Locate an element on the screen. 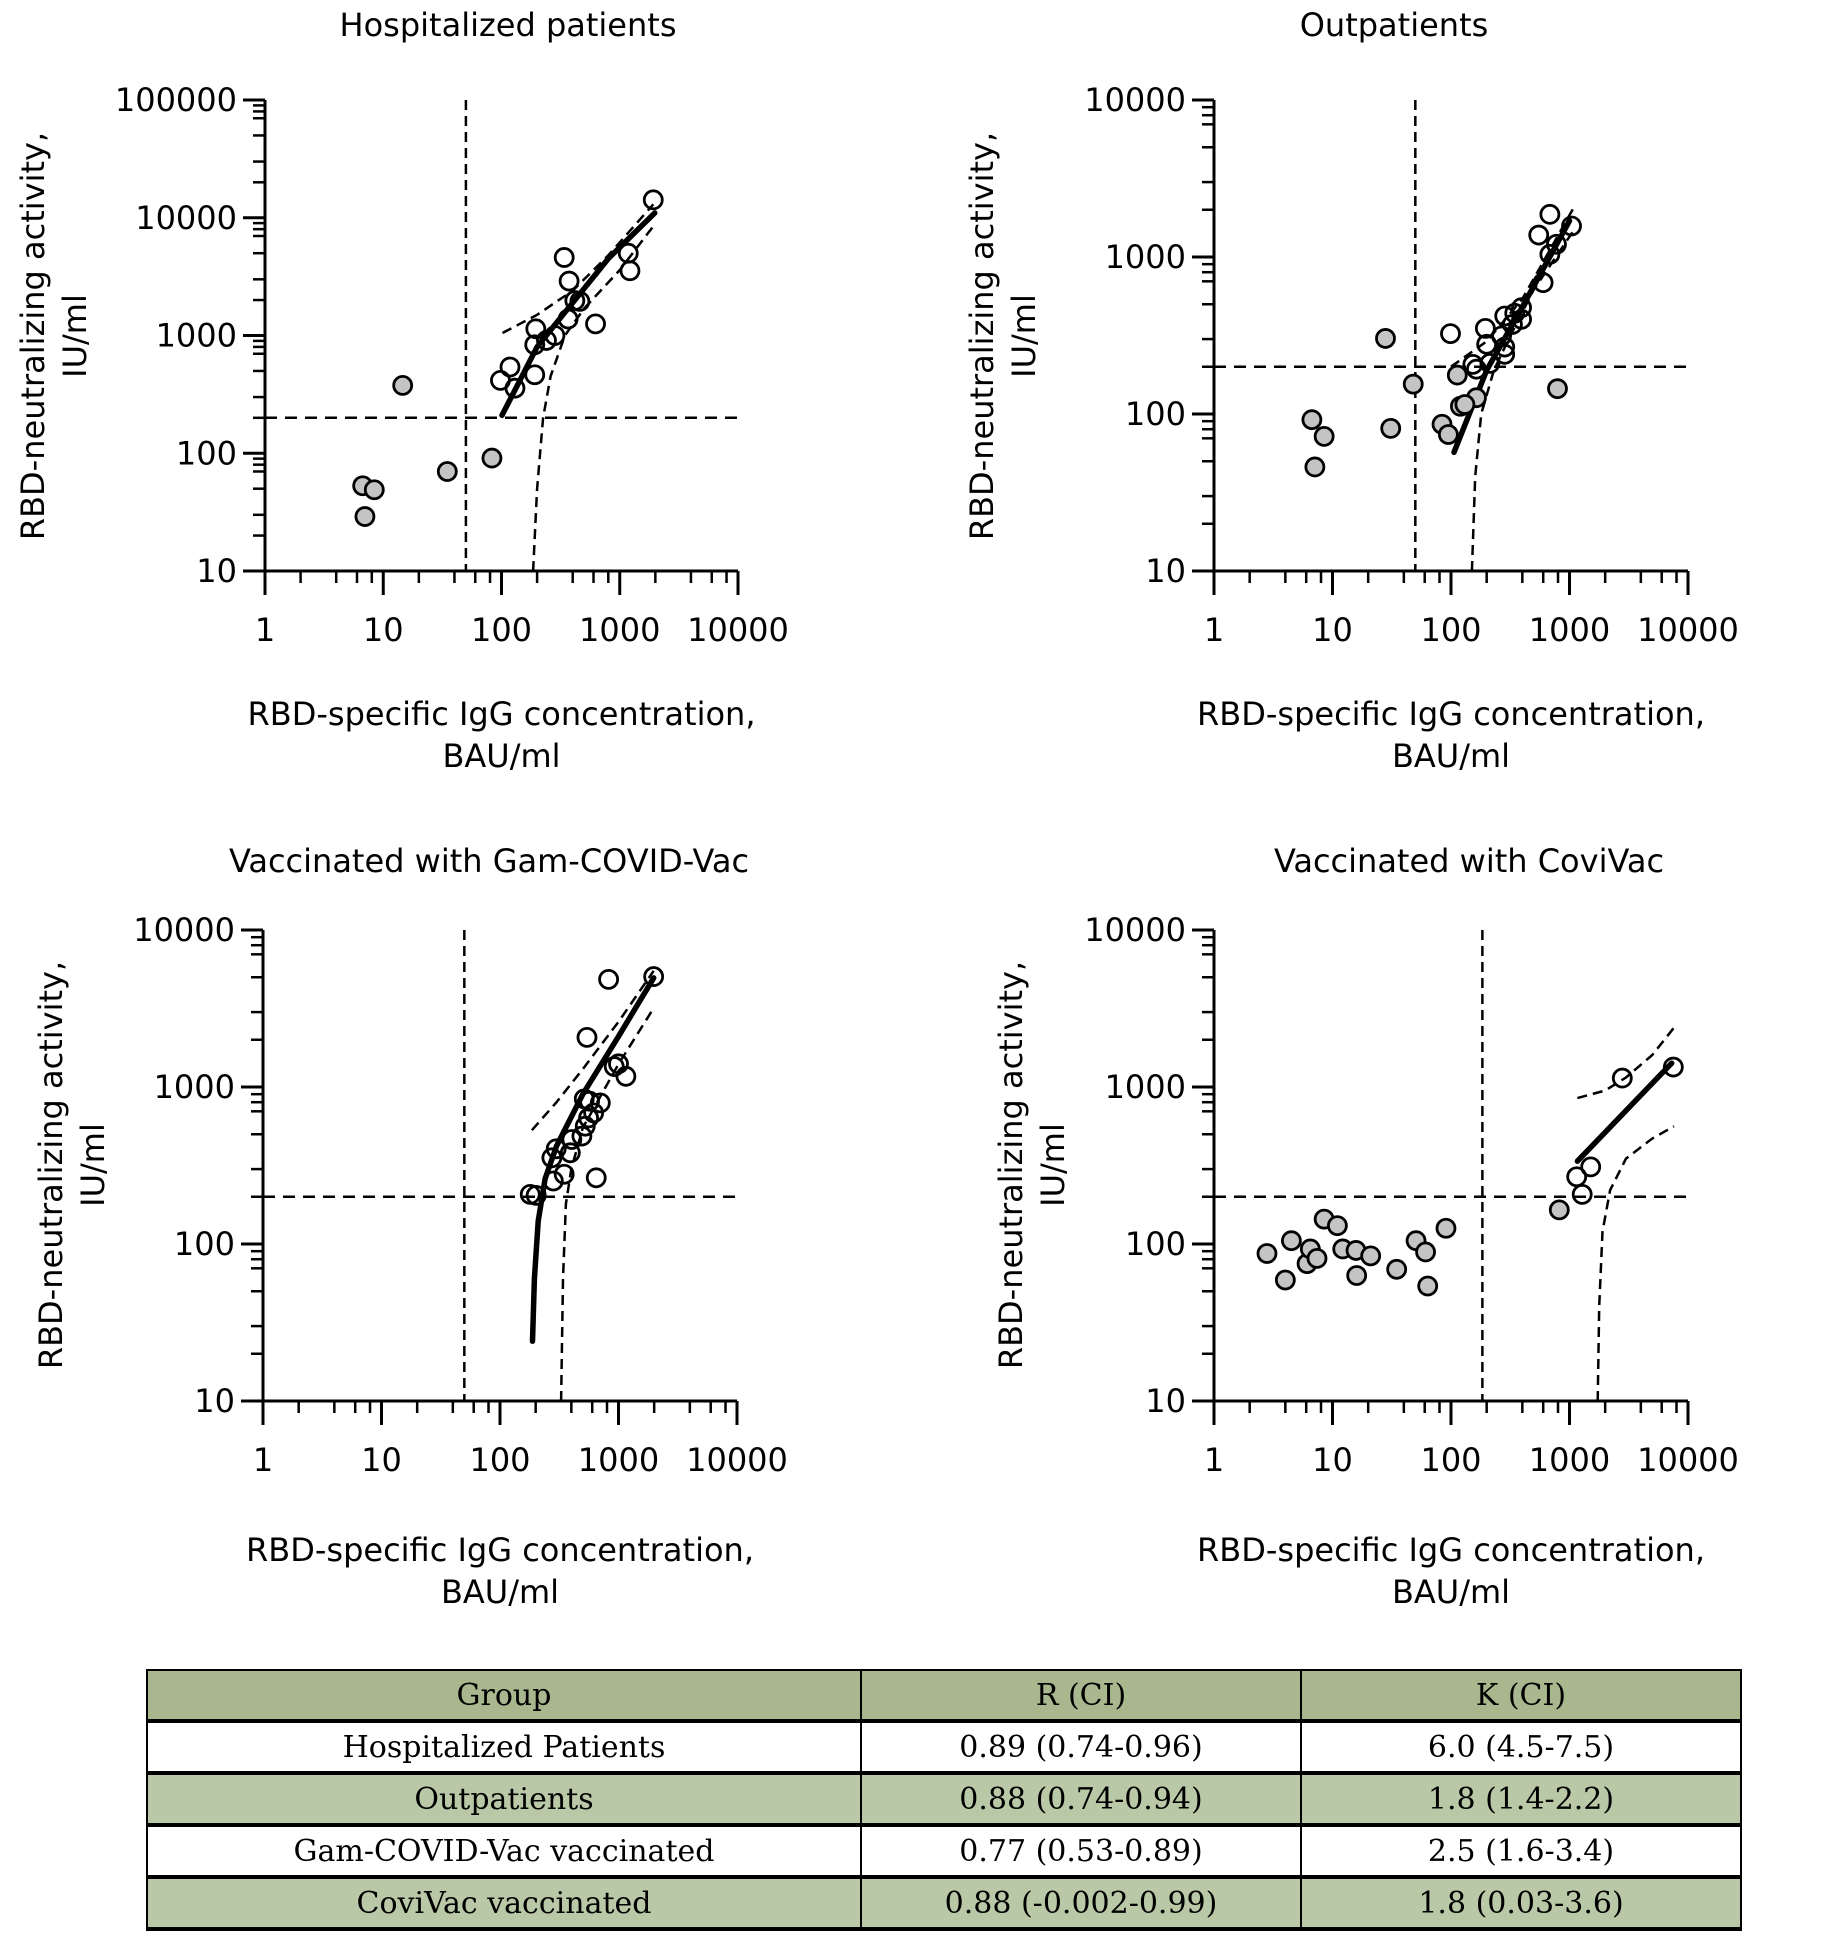  ci-lower-curve is located at coordinates (607, 1204).